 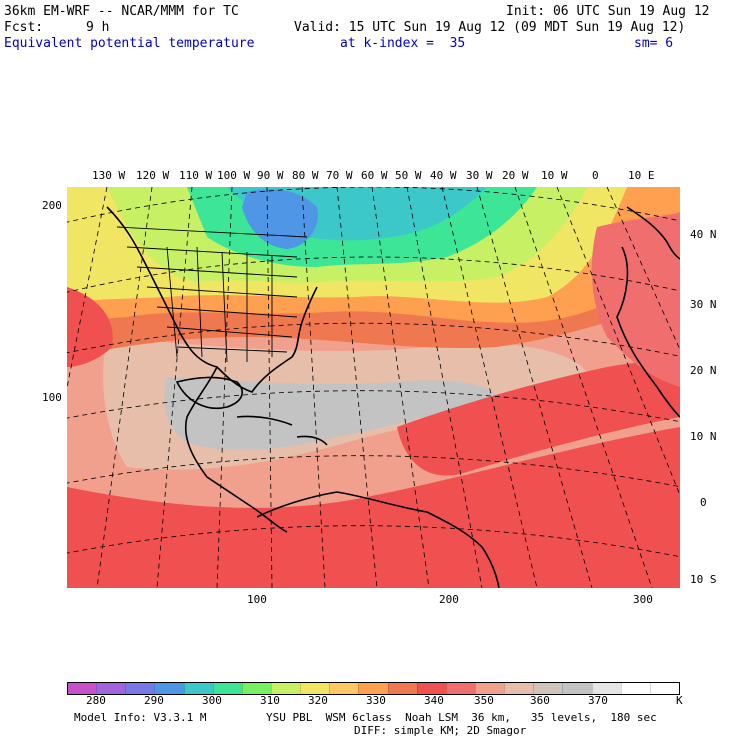 What do you see at coordinates (196, 175) in the screenshot?
I see `lon-label: 110 W` at bounding box center [196, 175].